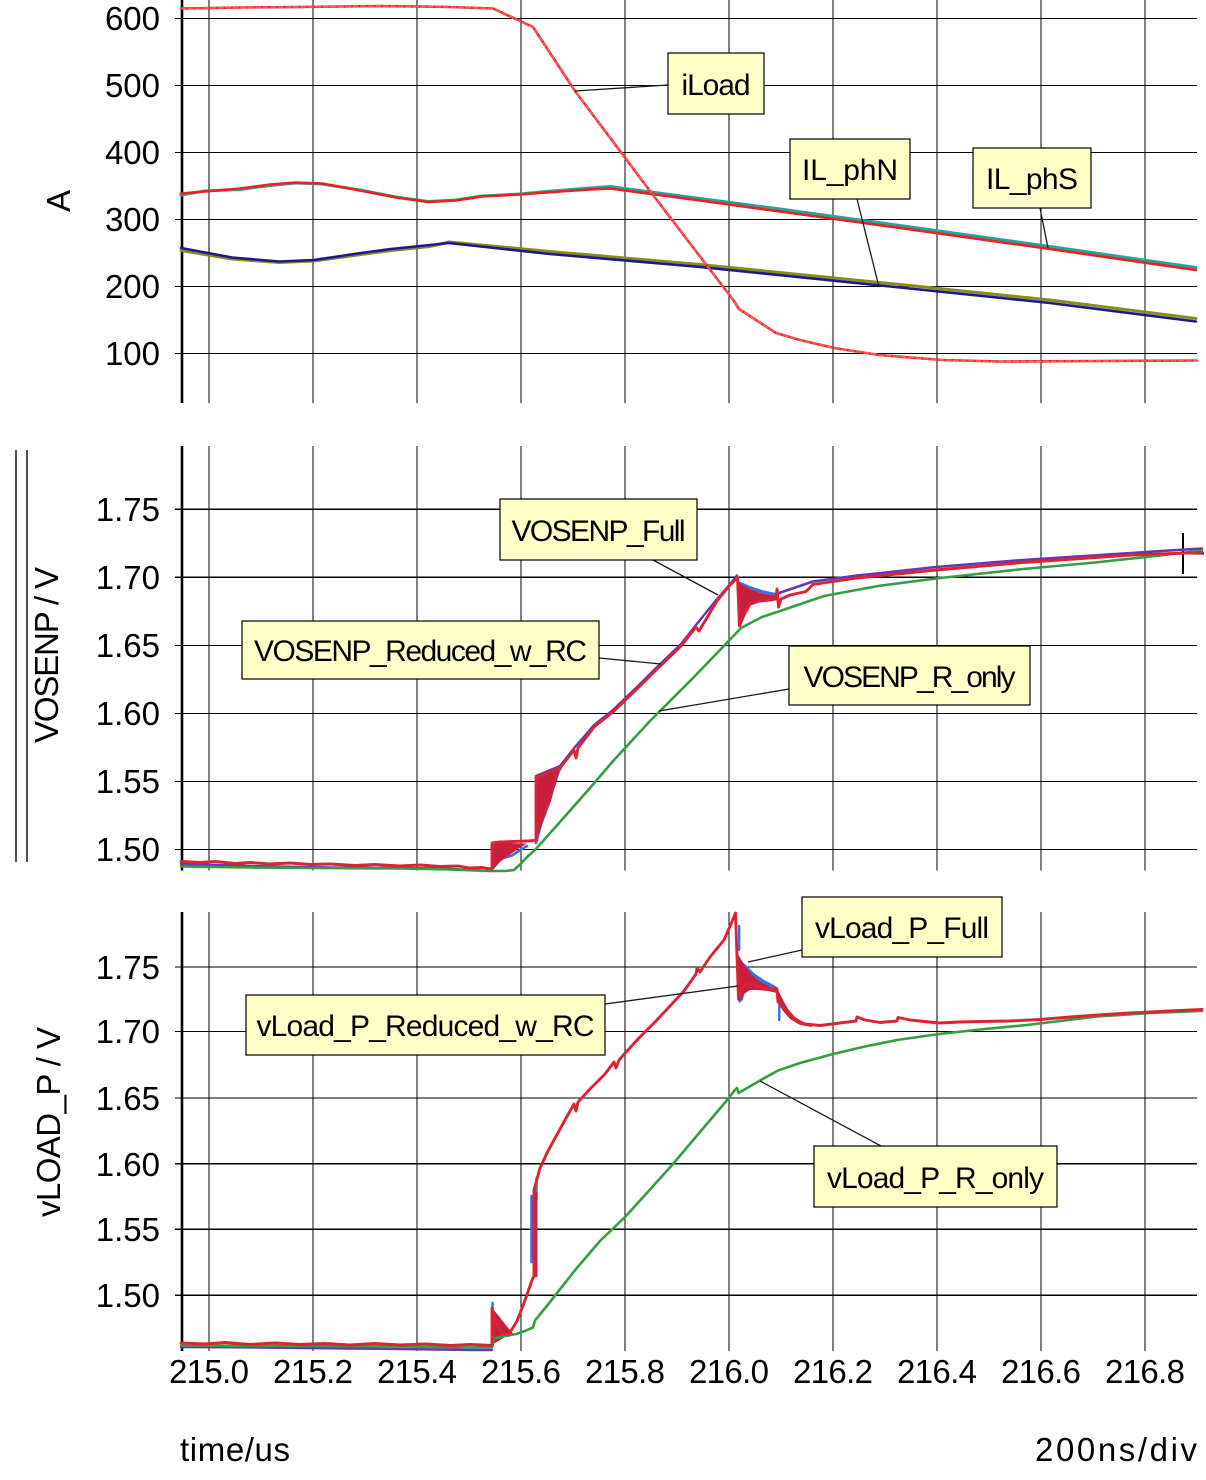 This screenshot has width=1206, height=1480. Describe the element at coordinates (132, 18) in the screenshot. I see `svg-text: 600` at that location.